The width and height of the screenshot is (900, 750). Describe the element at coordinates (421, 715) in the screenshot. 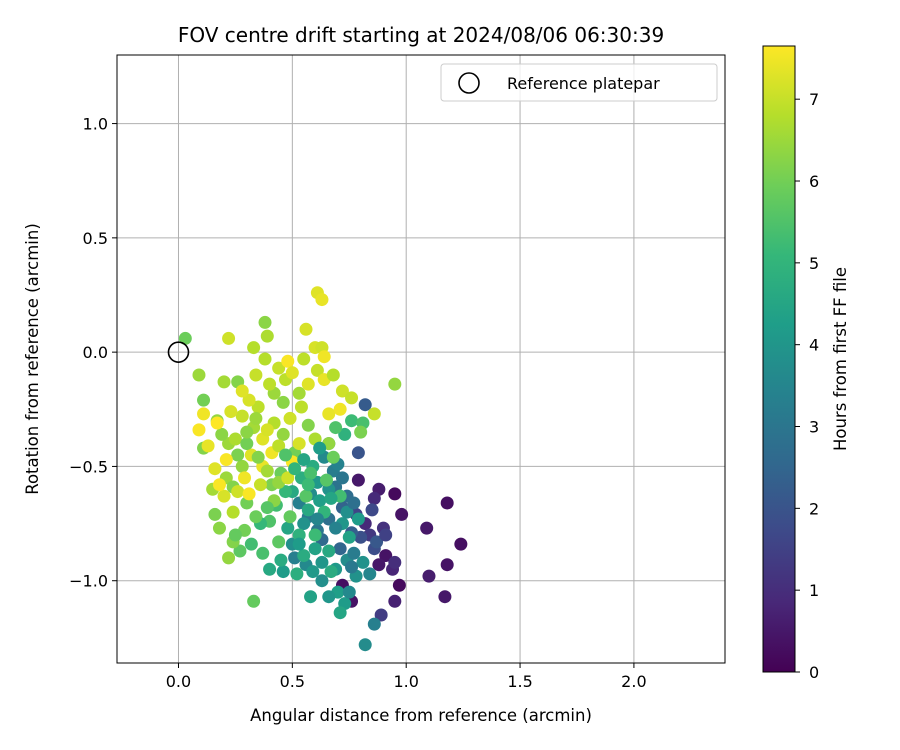

I see `x-axis-title: Angular distance from reference (arcmin)` at that location.